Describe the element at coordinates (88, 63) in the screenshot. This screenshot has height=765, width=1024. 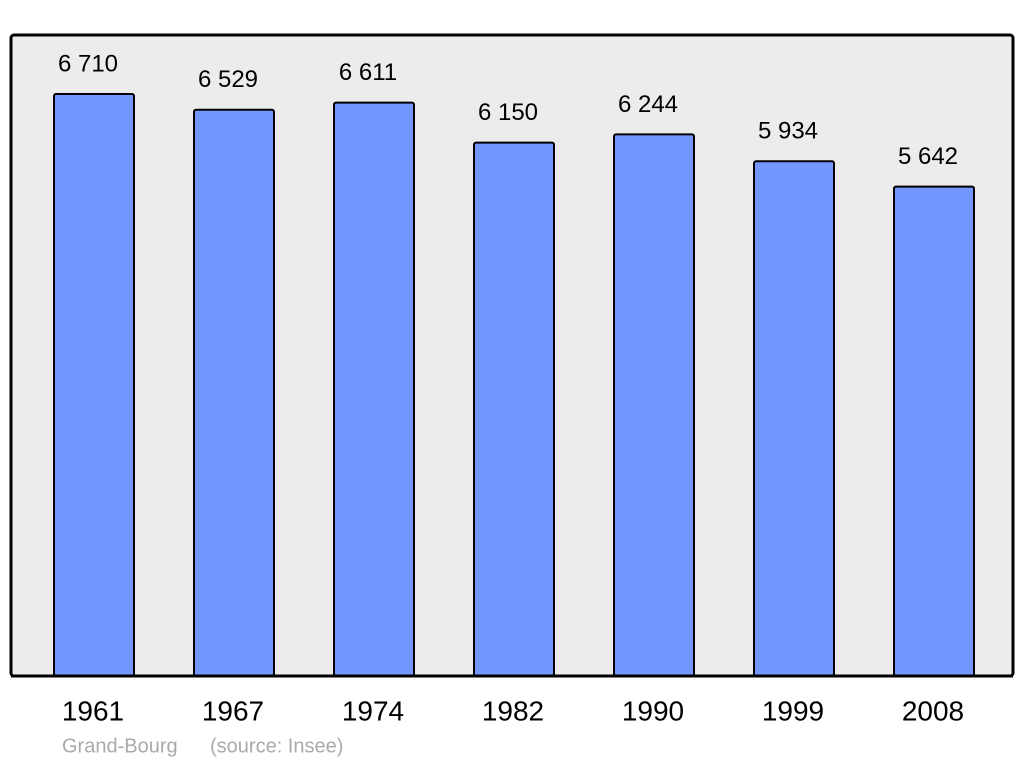
I see `value-label: 6 710` at that location.